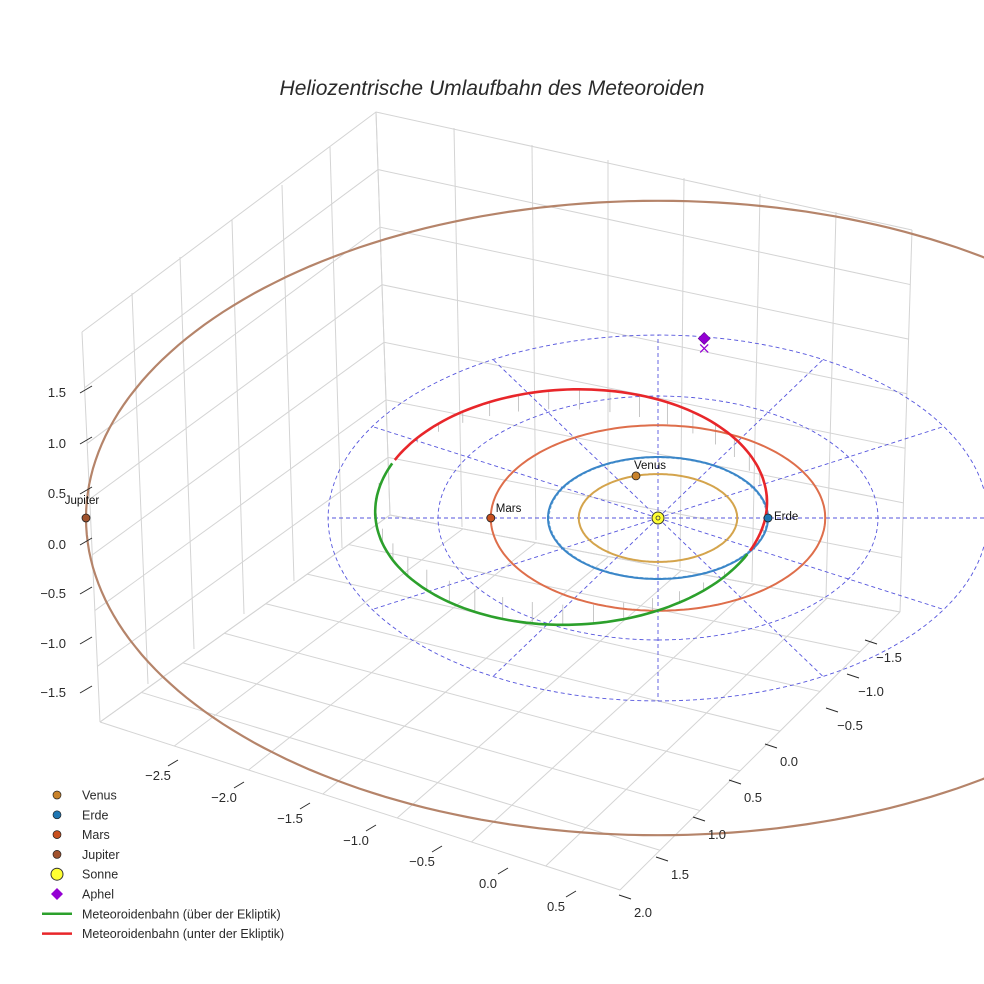 The height and width of the screenshot is (984, 984). Describe the element at coordinates (53, 593) in the screenshot. I see `z-tick-label: −0.5` at that location.